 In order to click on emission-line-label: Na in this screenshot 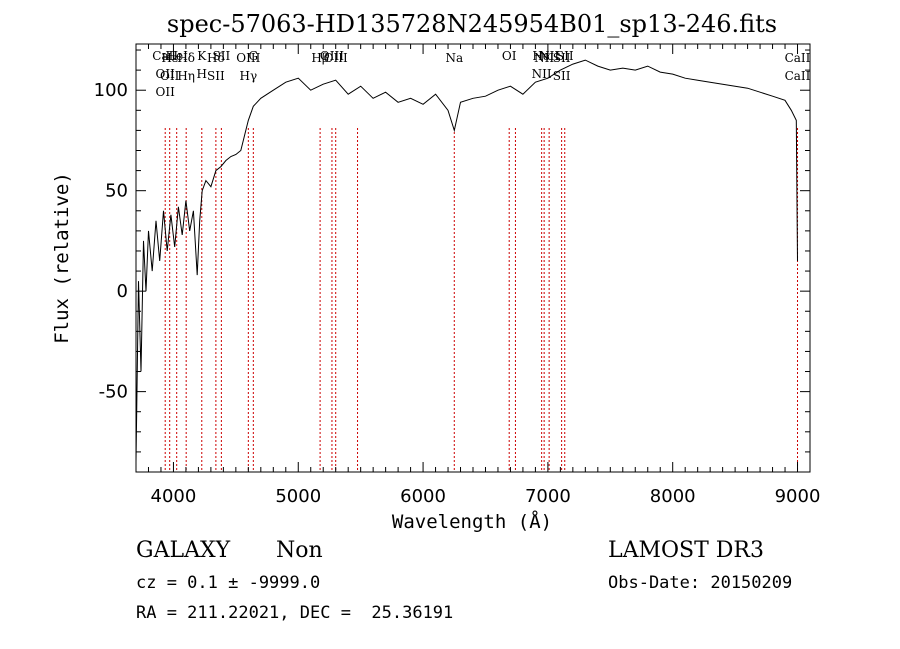, I will do `click(454, 58)`.